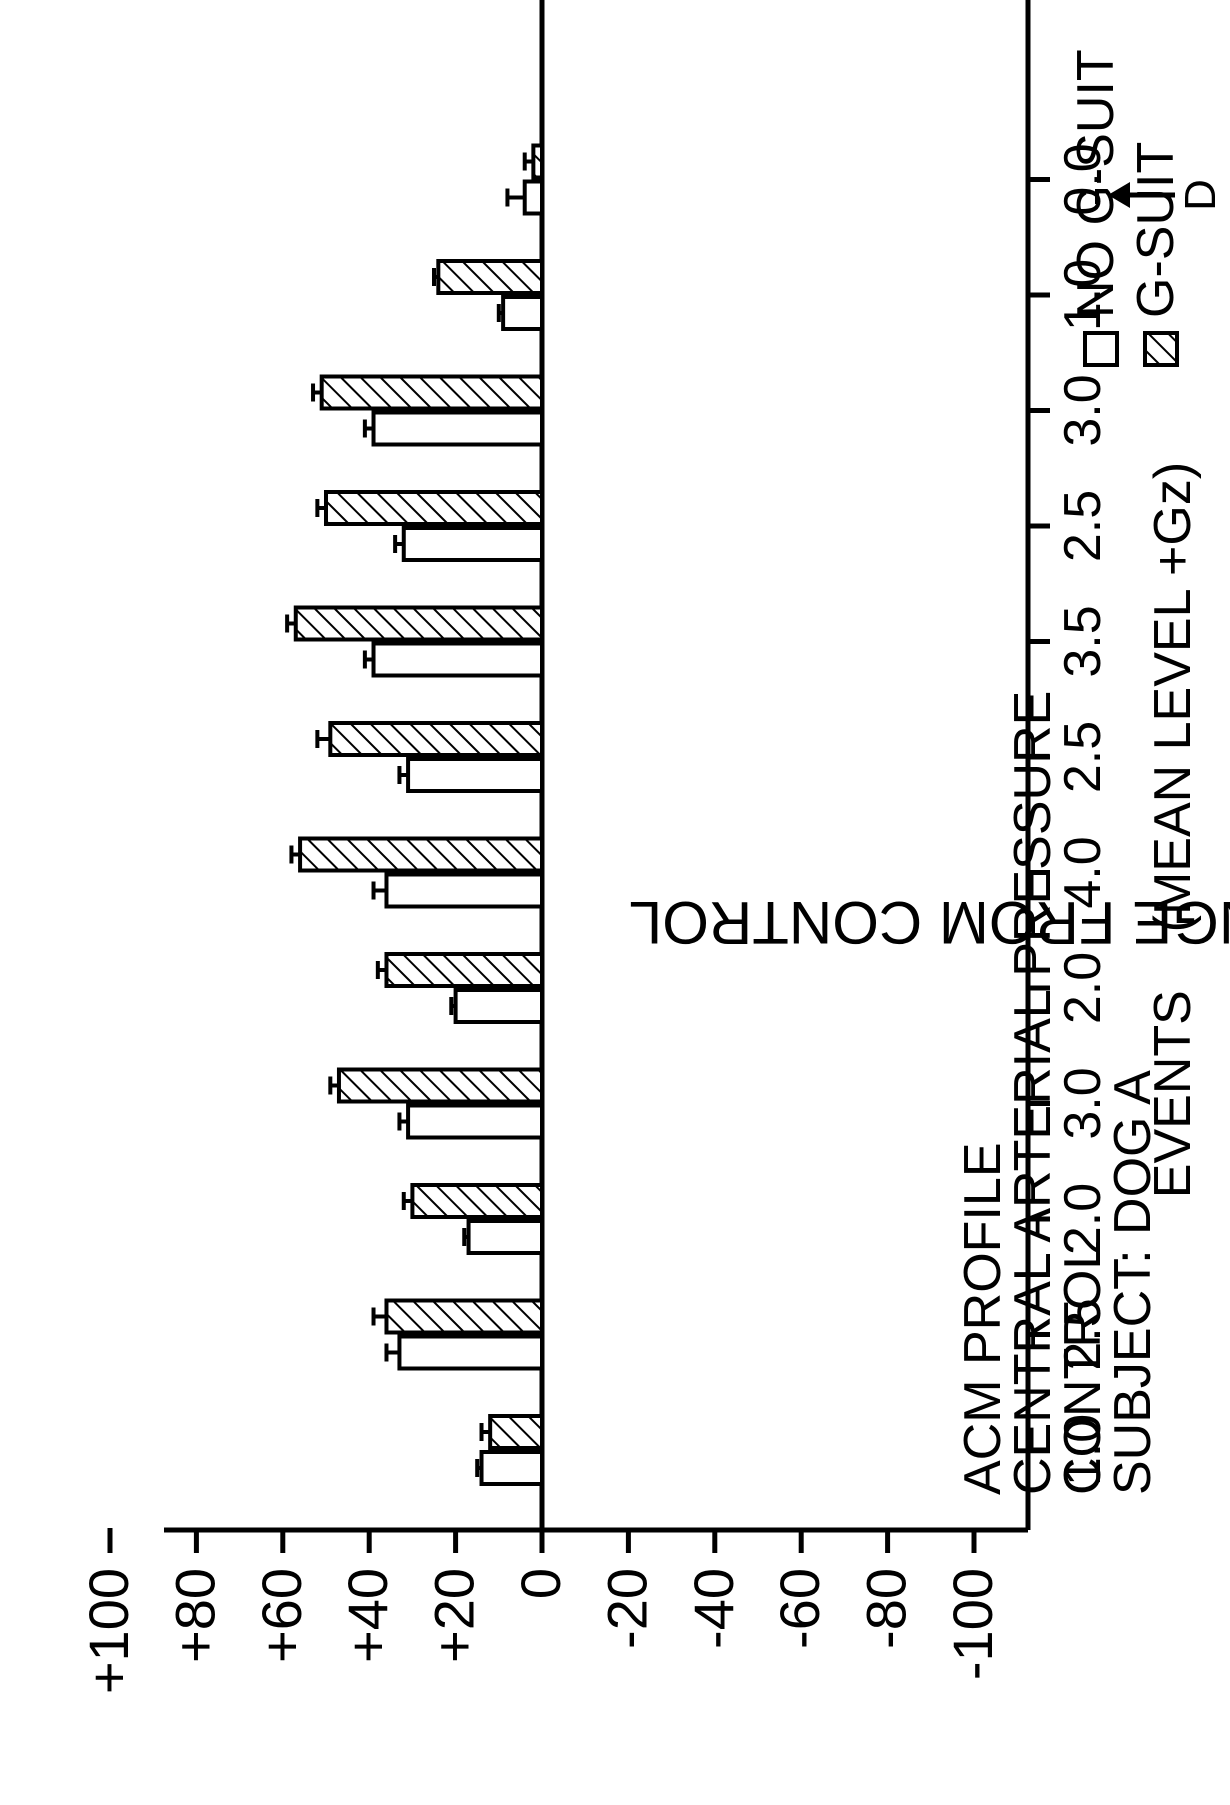 The image size is (1230, 1805). I want to click on legend-label-no-g-suit: NO G-SUIT, so click(1096, 183).